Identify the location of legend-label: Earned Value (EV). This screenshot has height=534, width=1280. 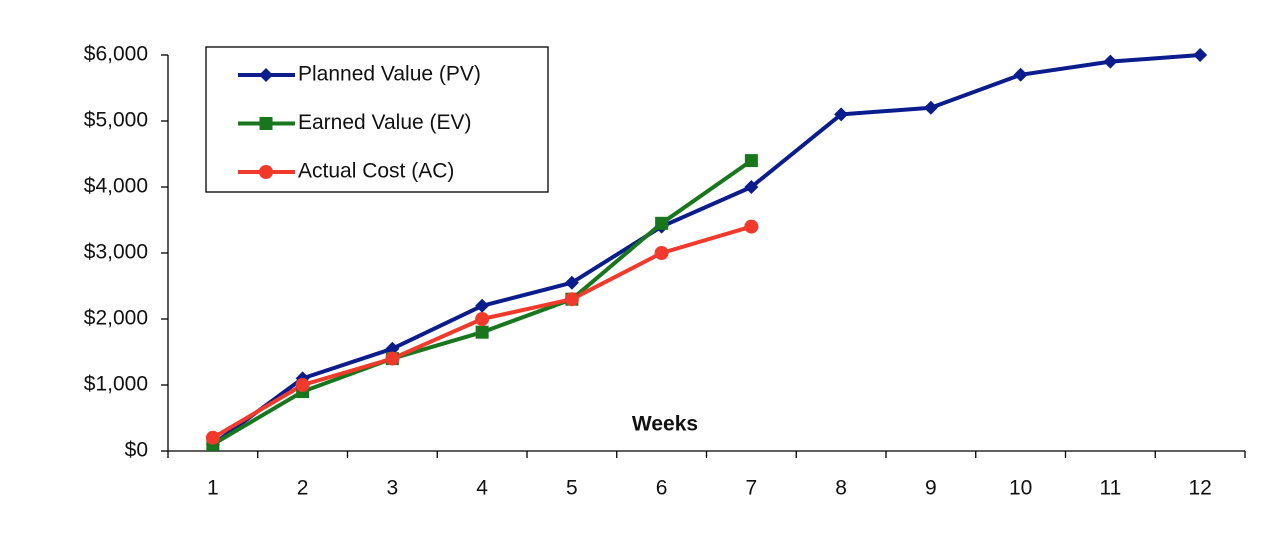
(385, 122).